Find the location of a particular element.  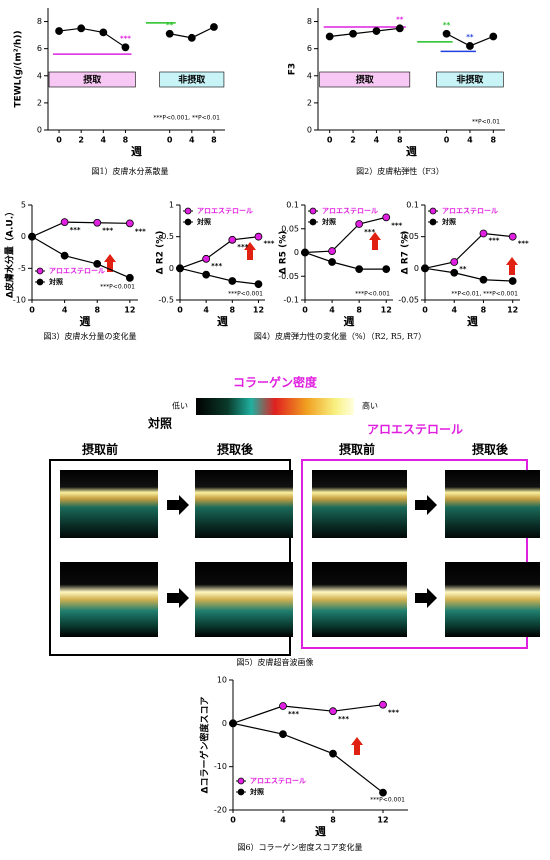

colorbar-low: 低い is located at coordinates (180, 406).